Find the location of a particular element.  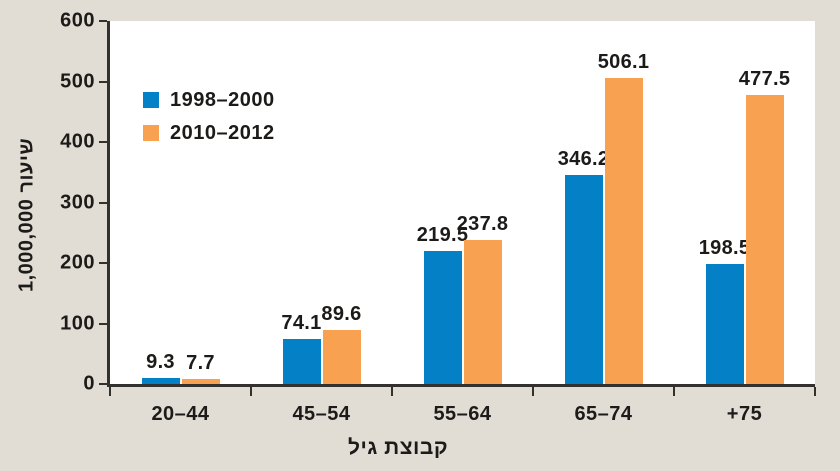

bar-value-label: 219.5 is located at coordinates (442, 235).